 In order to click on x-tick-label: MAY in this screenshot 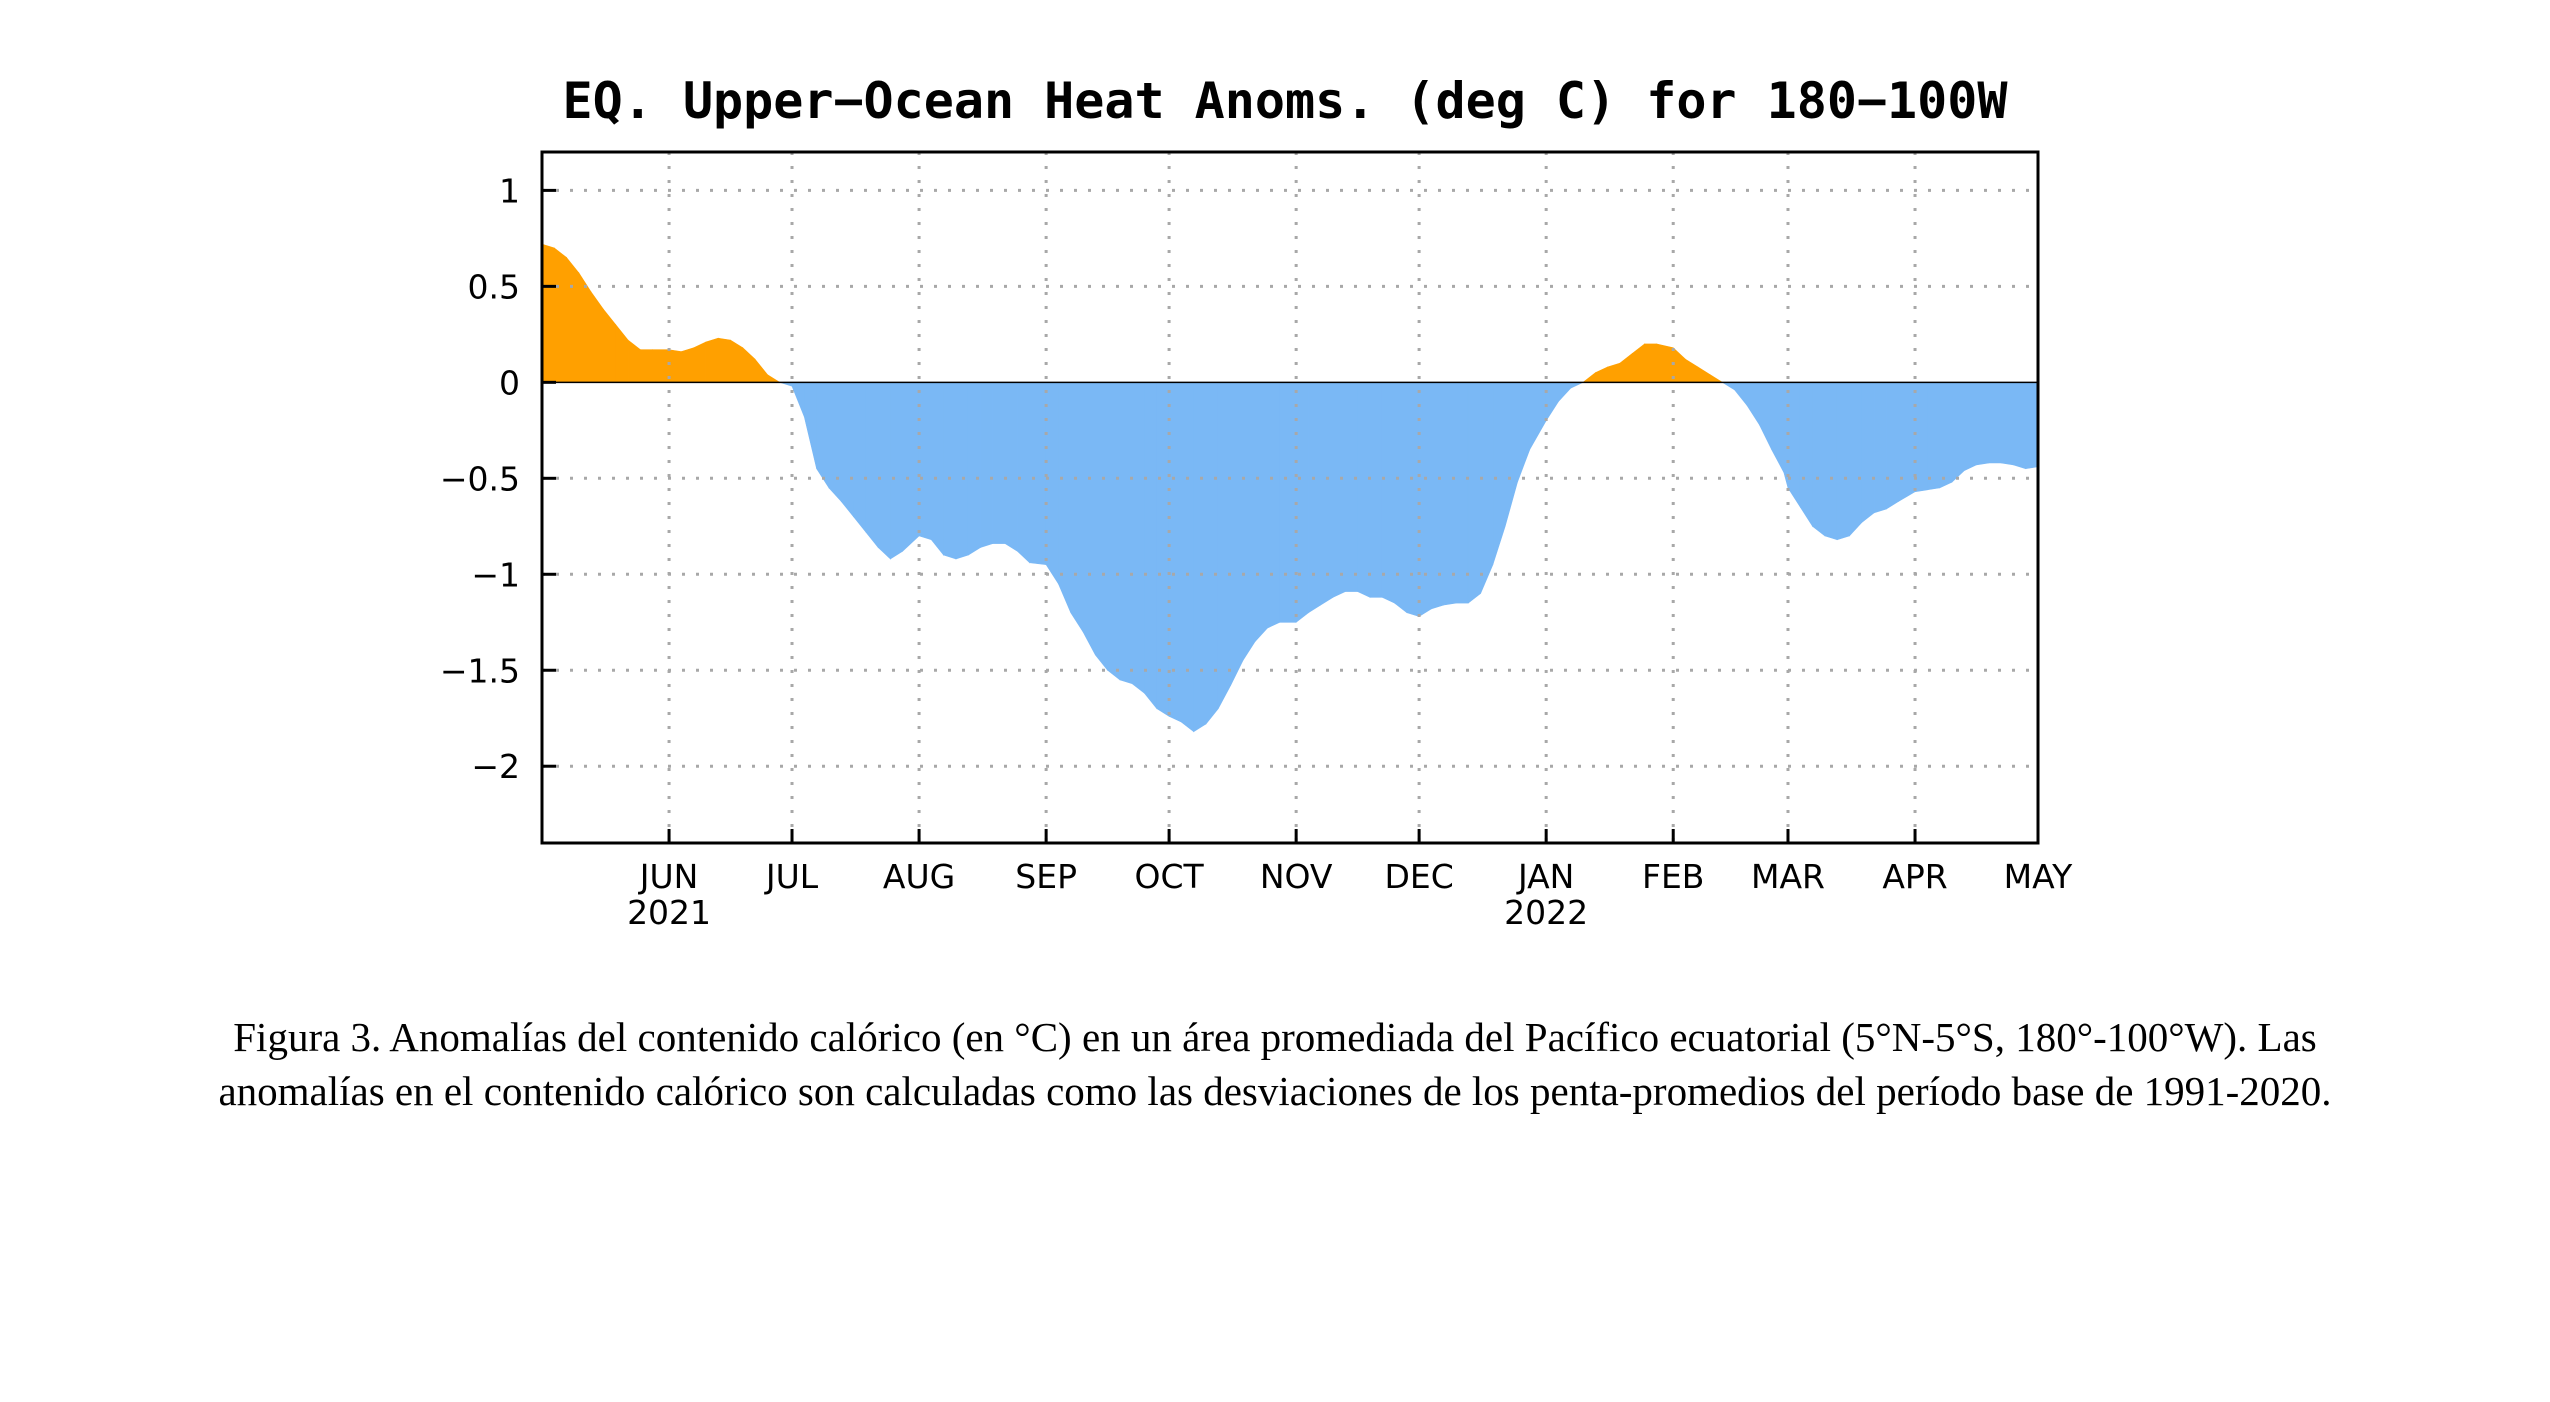, I will do `click(2038, 876)`.